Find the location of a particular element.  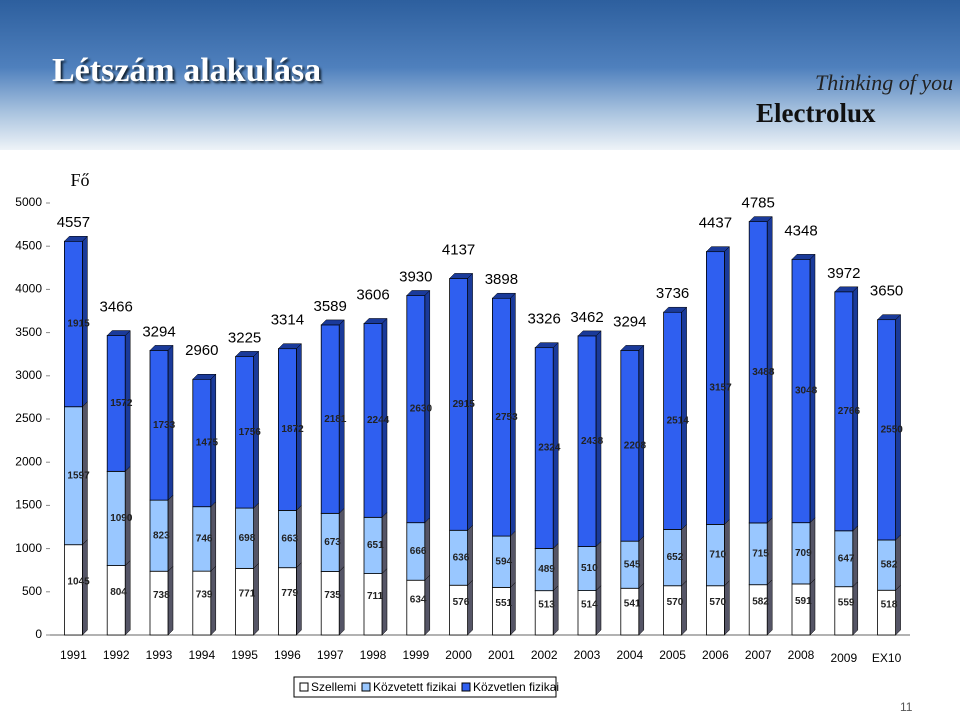

segment-label: 651 is located at coordinates (375, 545).